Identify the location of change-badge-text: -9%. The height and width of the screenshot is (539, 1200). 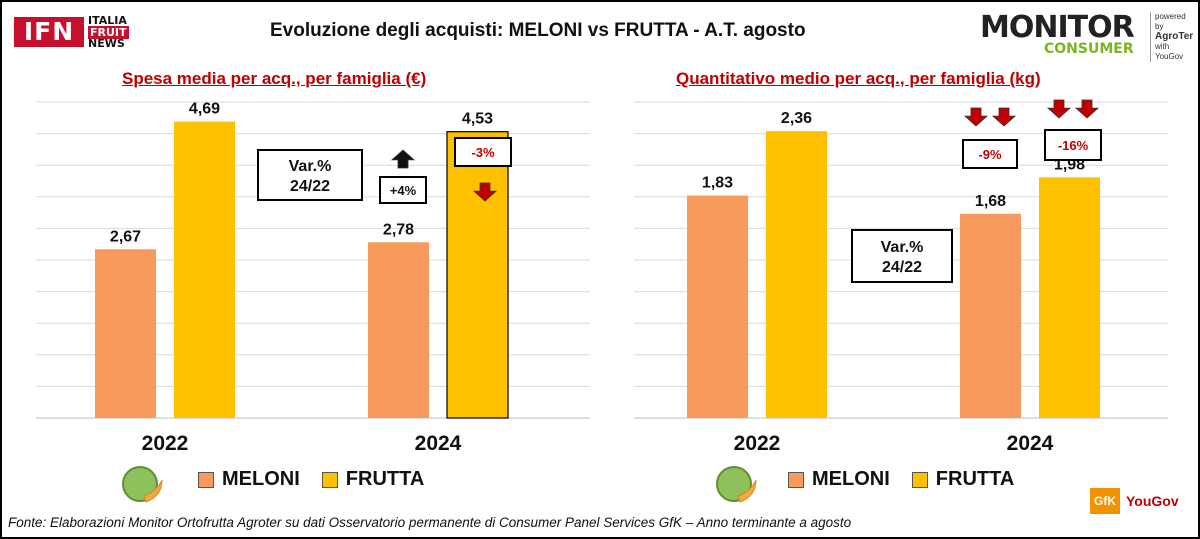
(990, 154).